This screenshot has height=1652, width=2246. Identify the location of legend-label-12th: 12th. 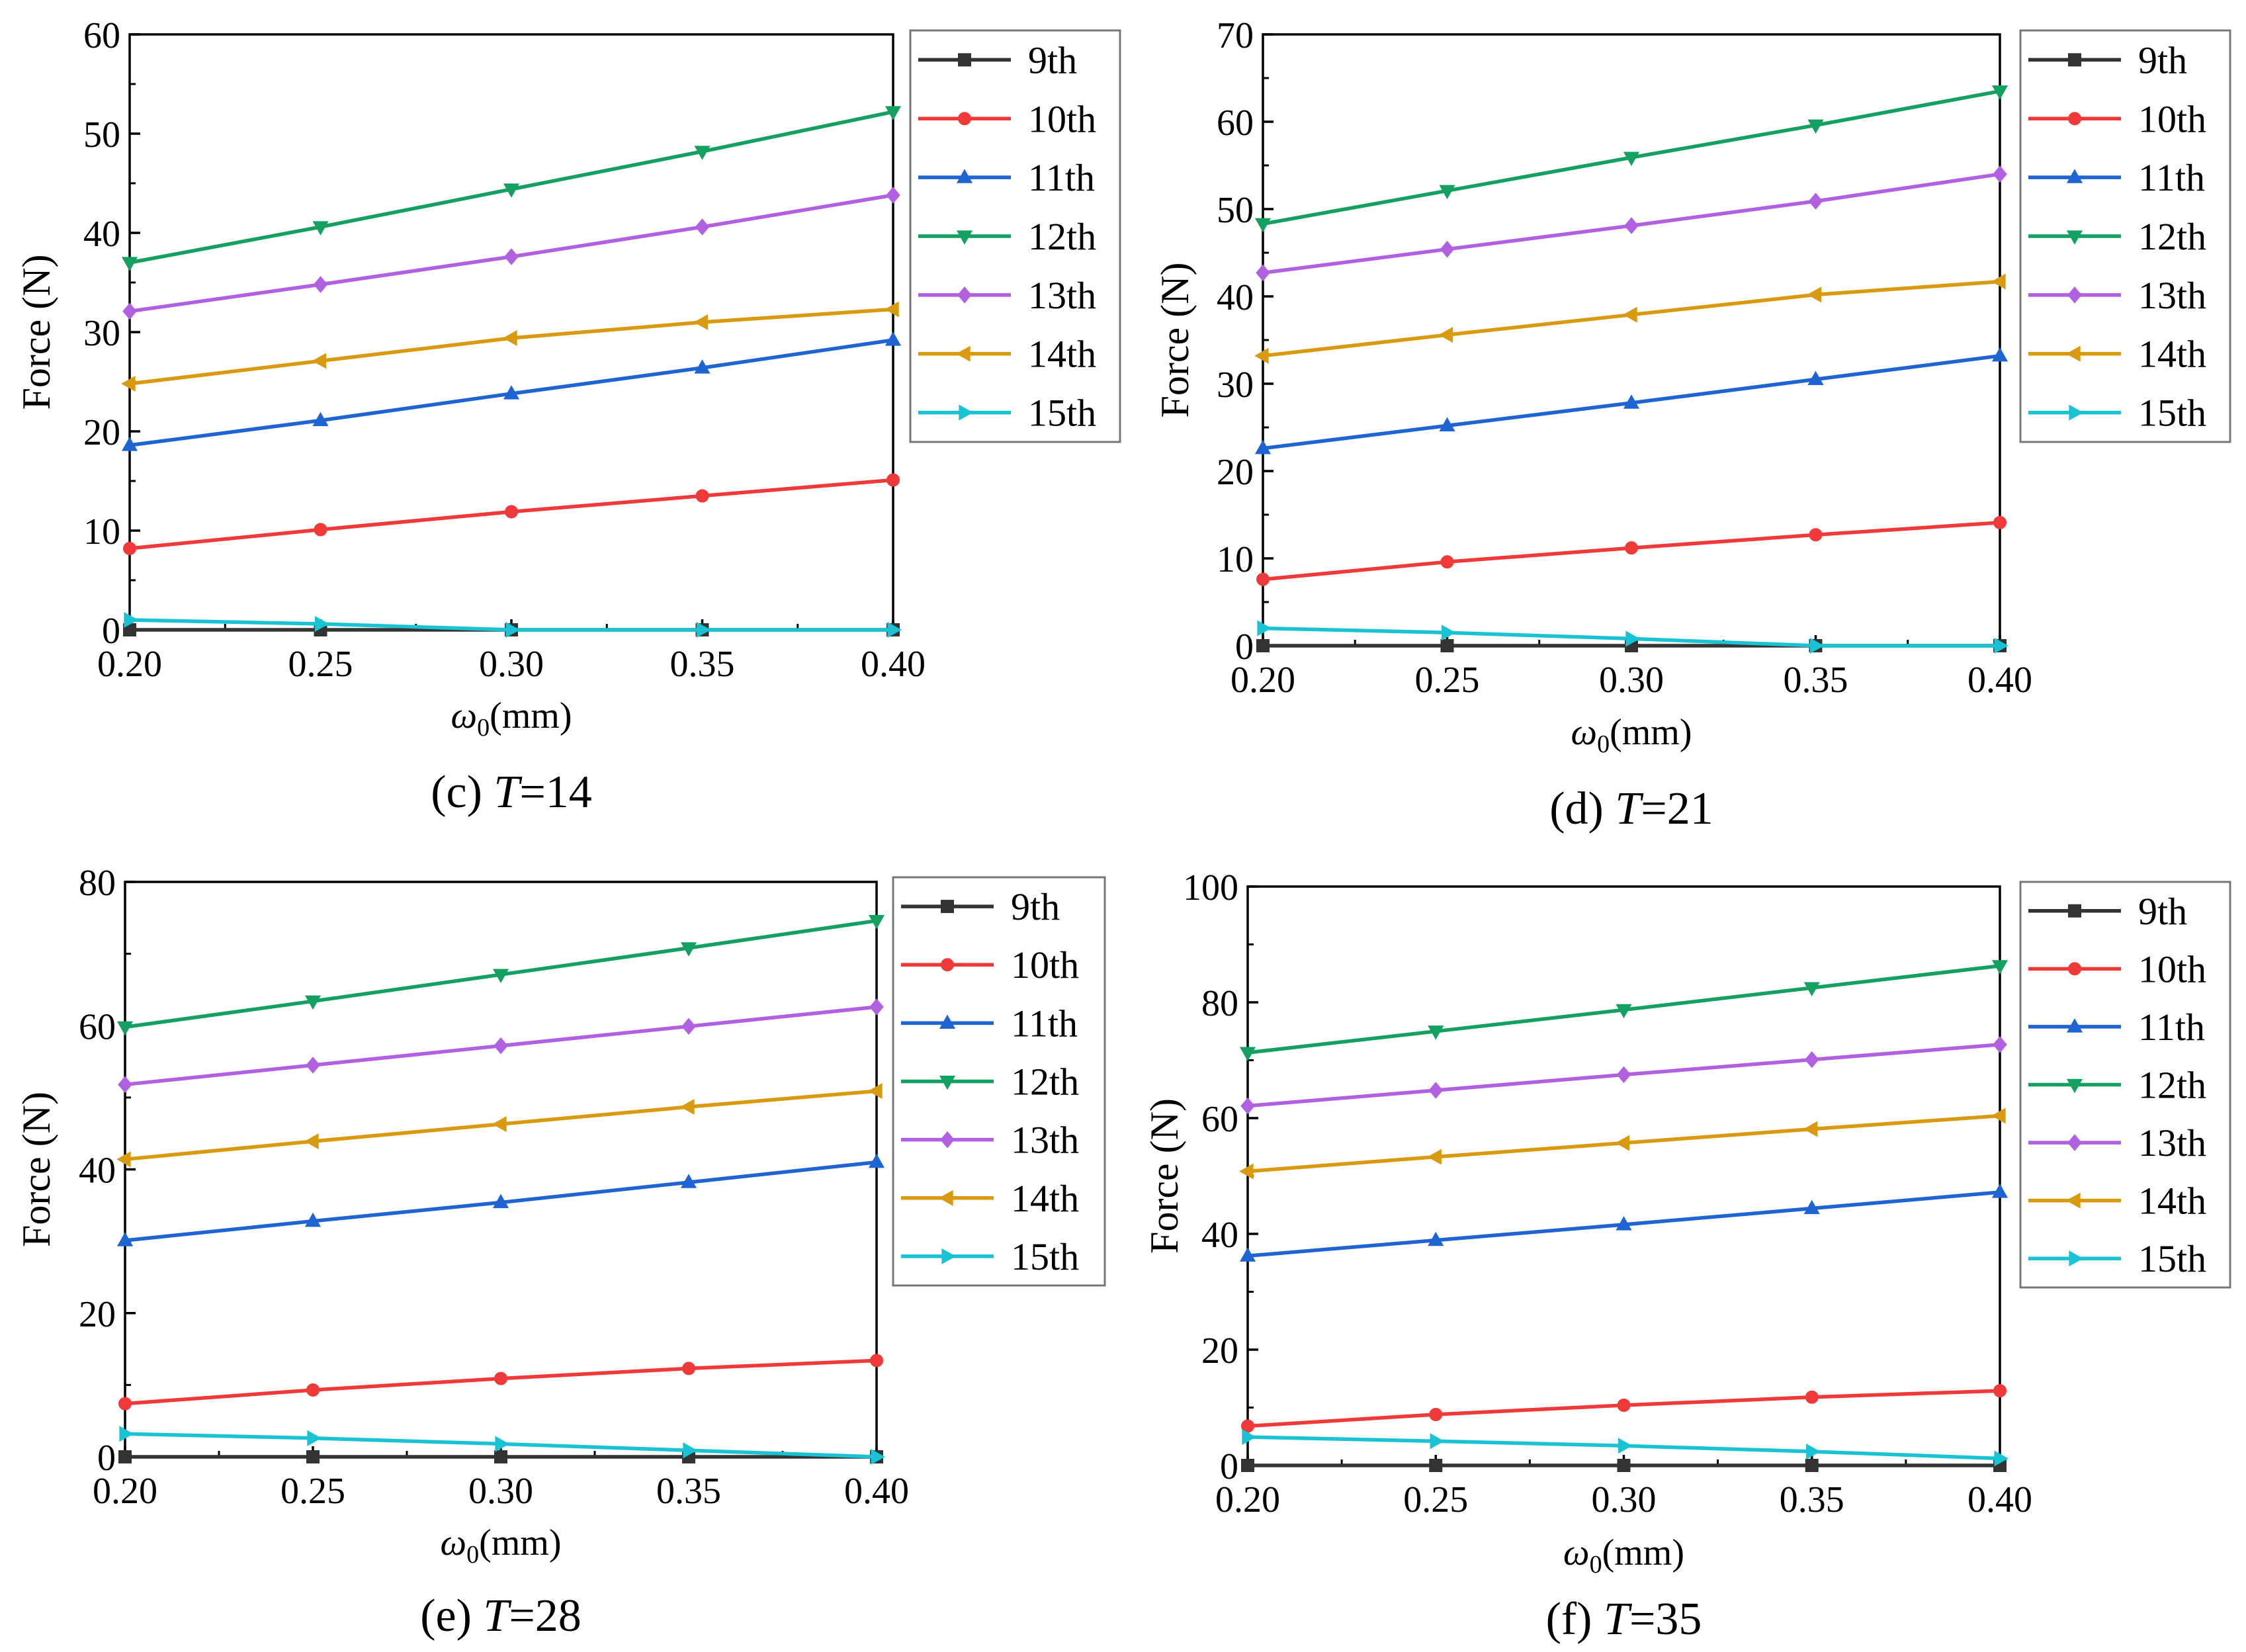
(2172, 237).